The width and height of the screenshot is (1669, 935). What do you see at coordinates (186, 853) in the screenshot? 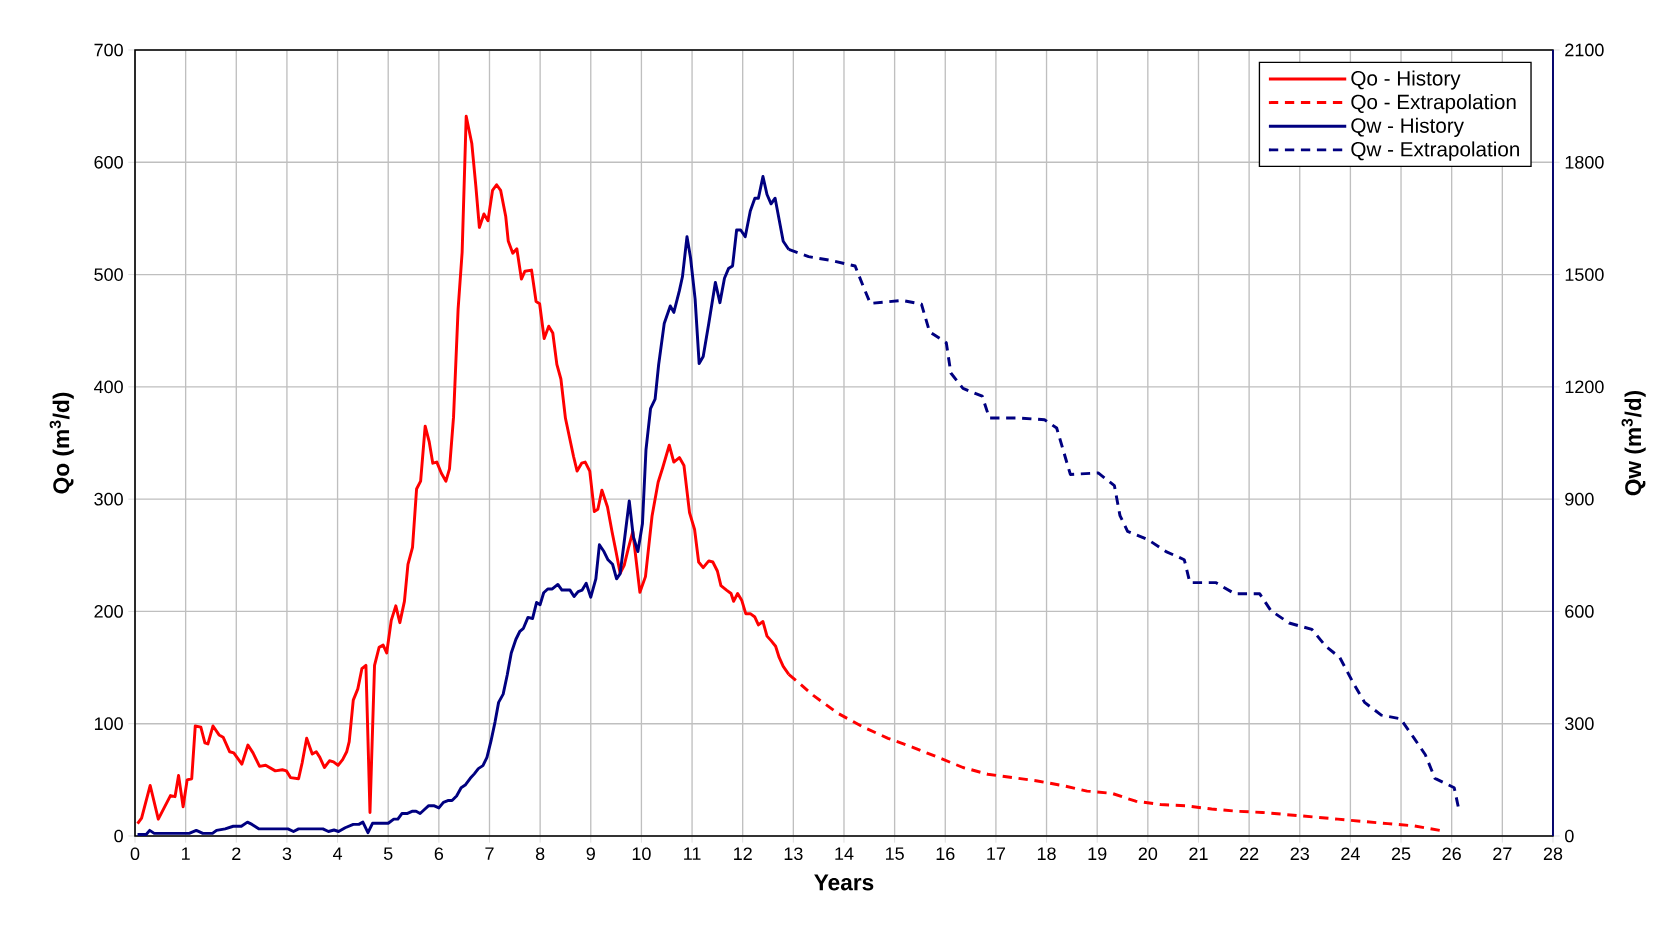
I see `x-tick-label: 1` at bounding box center [186, 853].